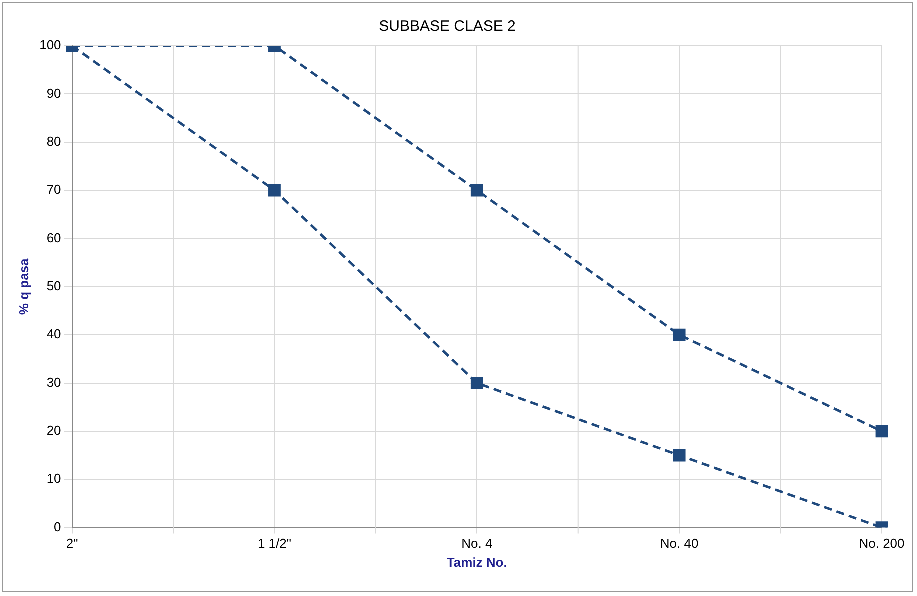  Describe the element at coordinates (54, 238) in the screenshot. I see `y-tick-label: 60` at that location.